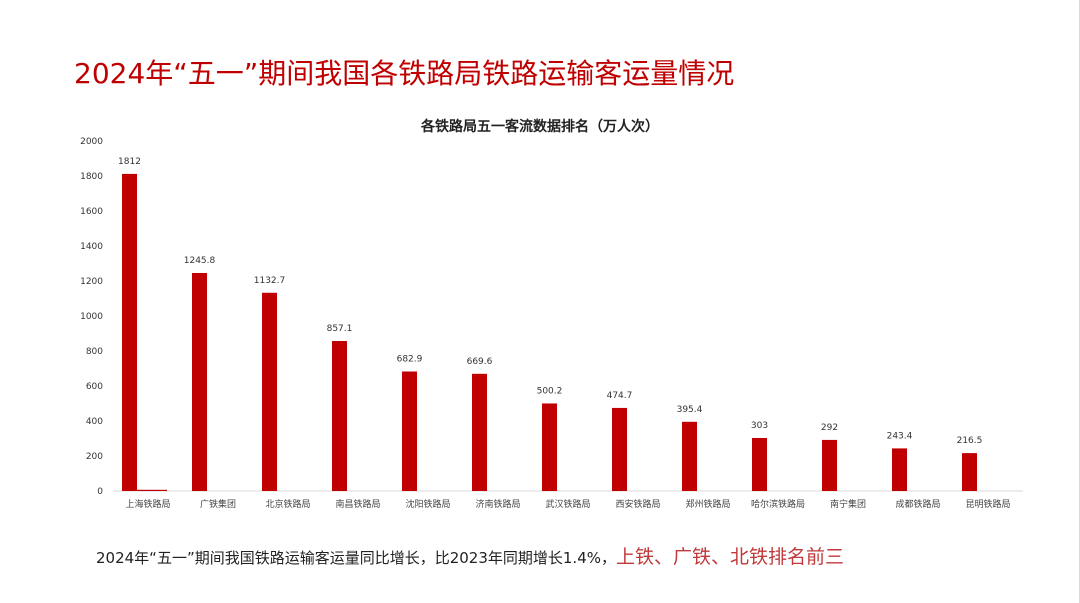  I want to click on x-tick-label: 南宁集团, so click(848, 504).